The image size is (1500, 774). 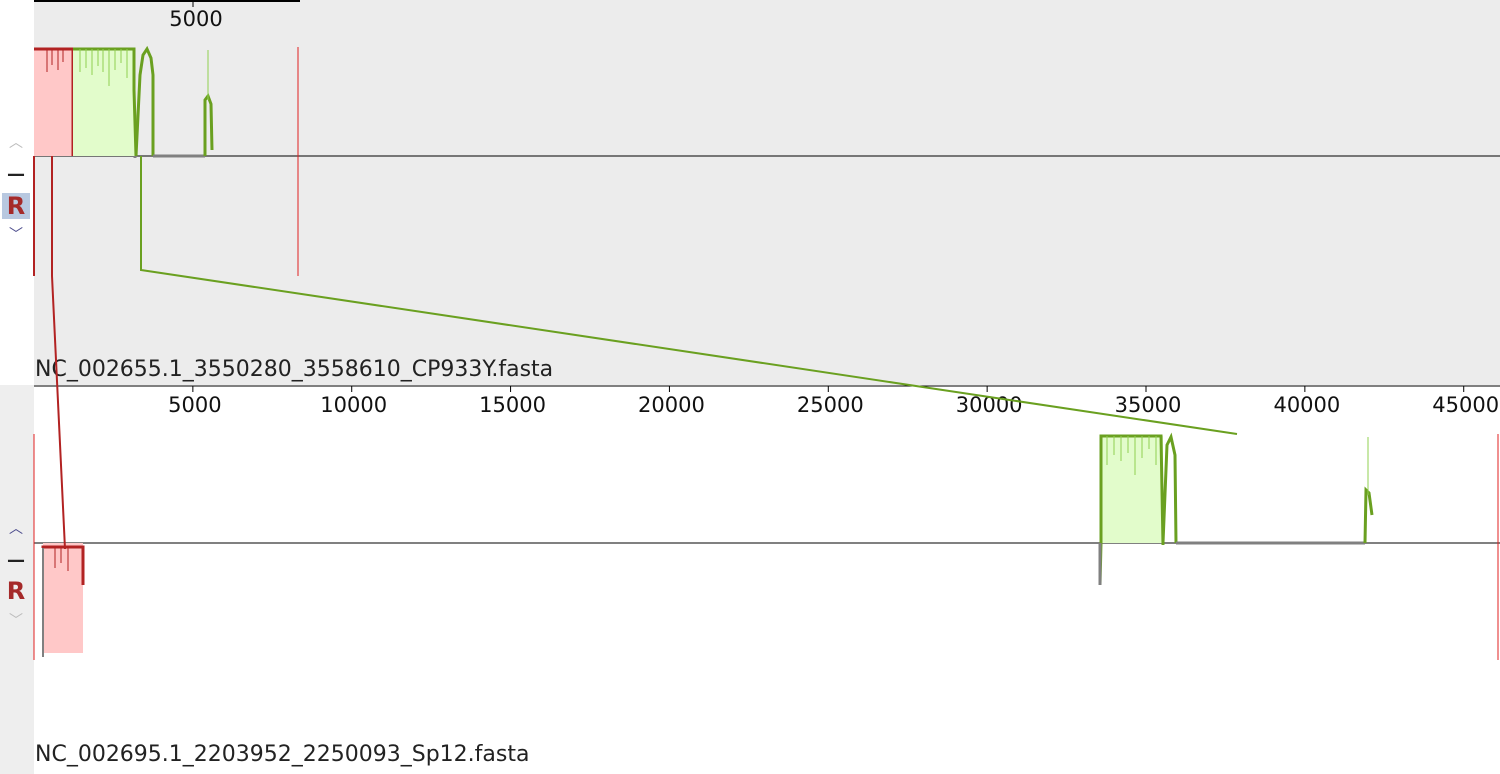 I want to click on bottom-ruler-tick-label: 45000, so click(x=1465, y=405).